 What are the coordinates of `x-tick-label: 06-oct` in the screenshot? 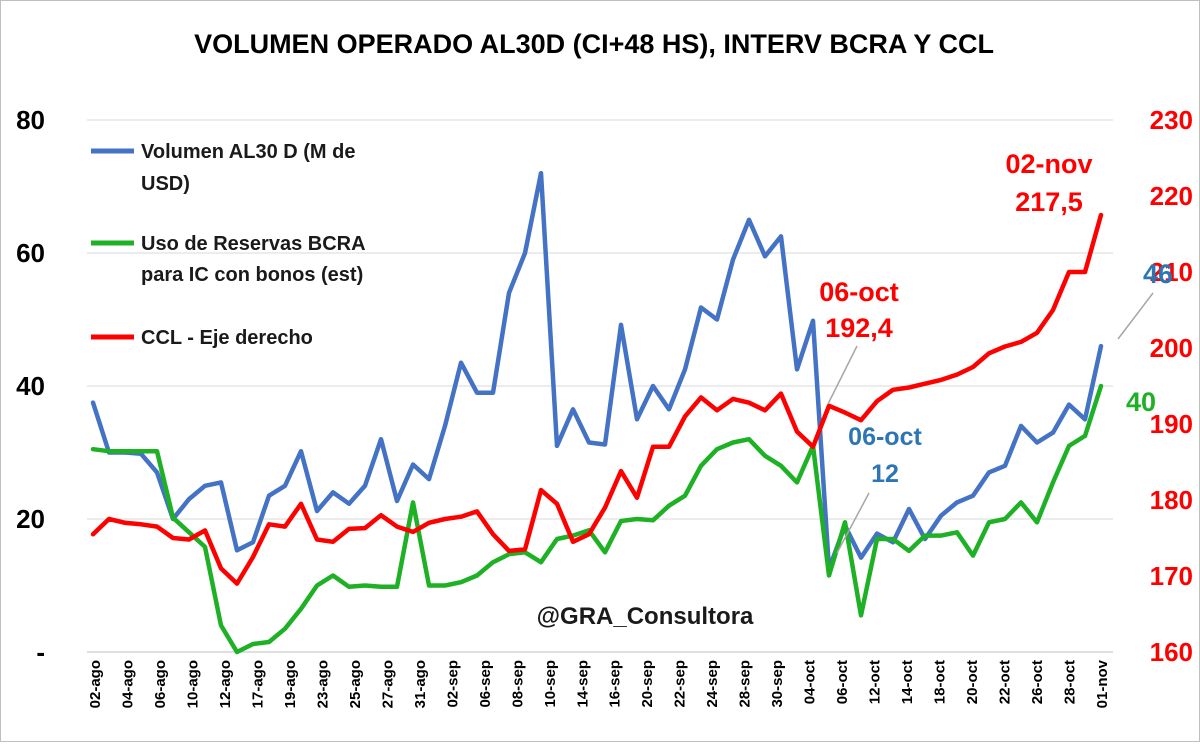 It's located at (842, 682).